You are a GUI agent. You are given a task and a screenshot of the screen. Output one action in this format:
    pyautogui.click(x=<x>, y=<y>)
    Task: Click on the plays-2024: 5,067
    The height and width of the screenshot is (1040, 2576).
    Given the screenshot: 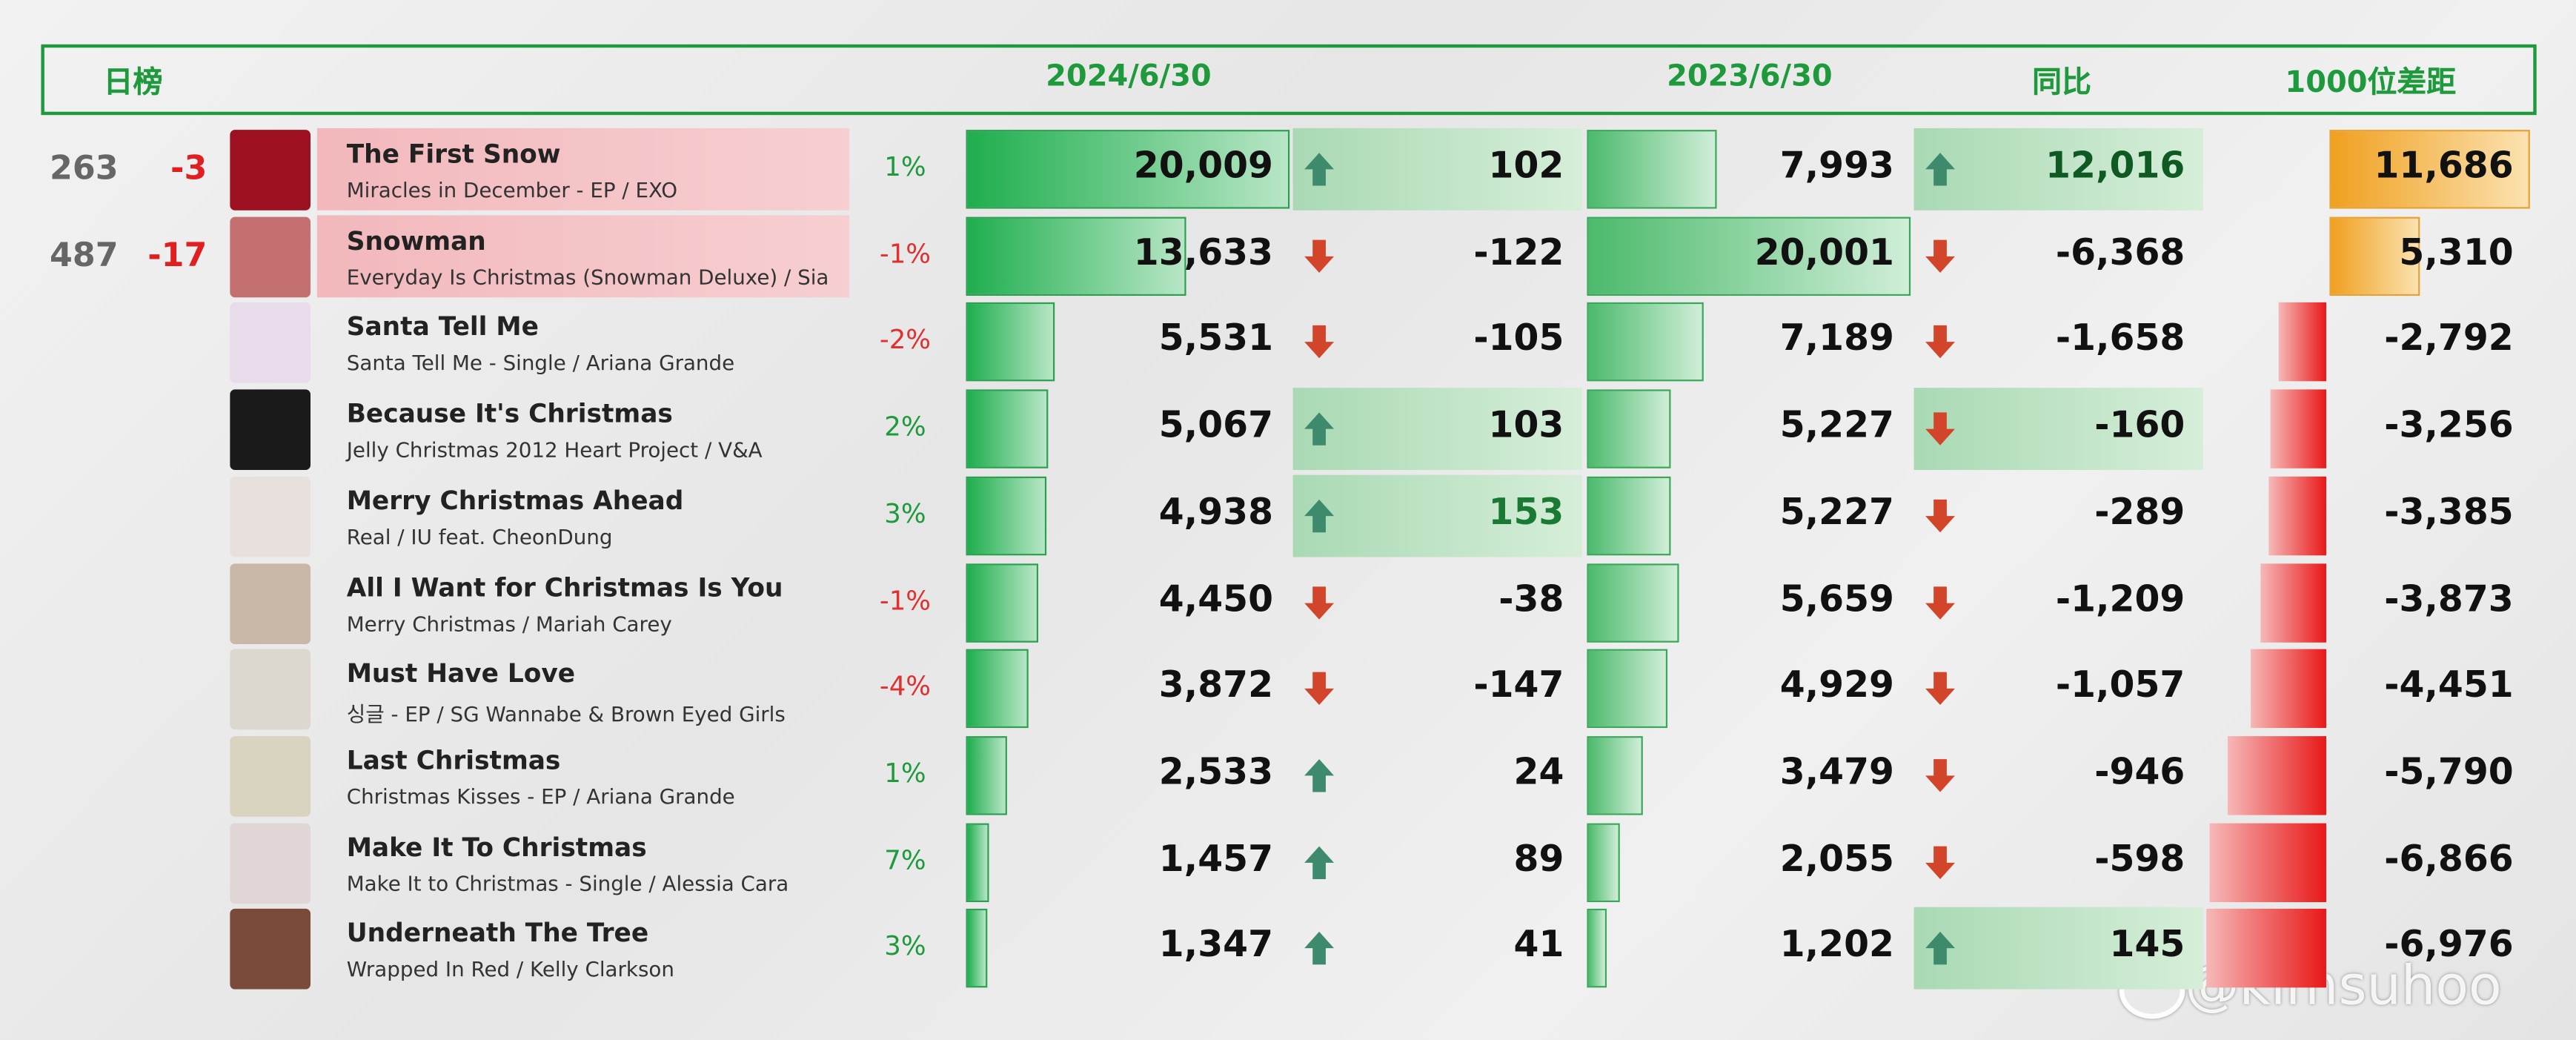 What is the action you would take?
    pyautogui.click(x=1216, y=426)
    